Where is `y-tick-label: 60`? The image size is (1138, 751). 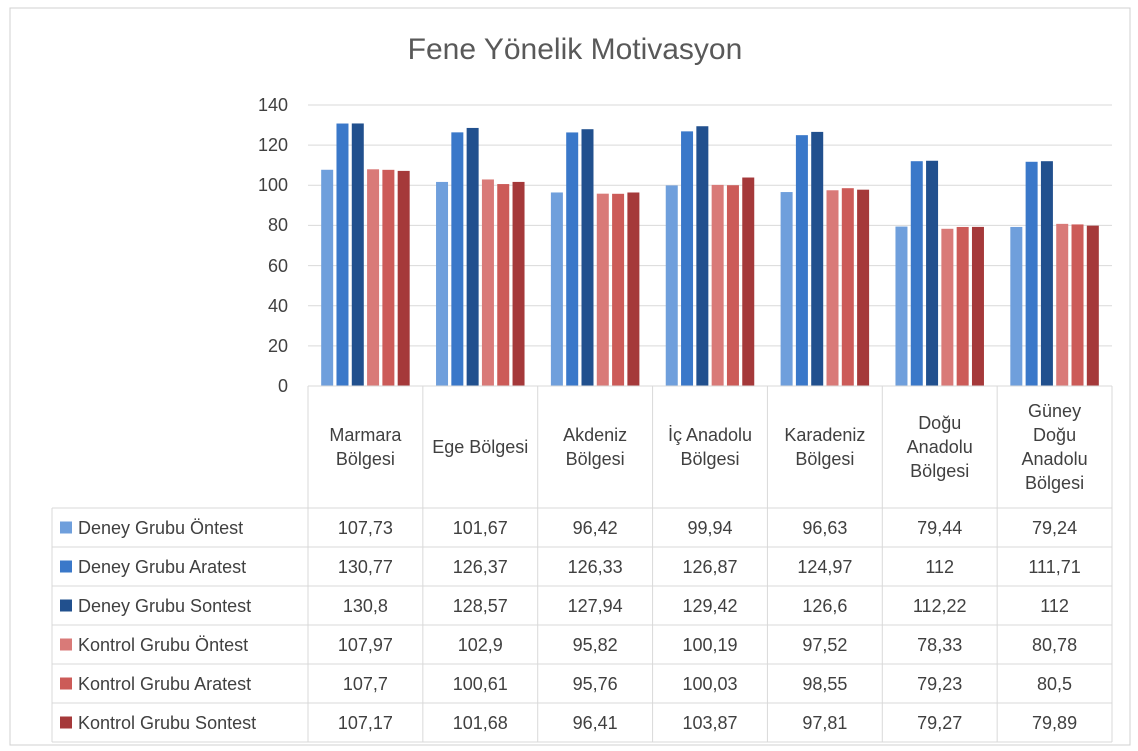 y-tick-label: 60 is located at coordinates (277, 265).